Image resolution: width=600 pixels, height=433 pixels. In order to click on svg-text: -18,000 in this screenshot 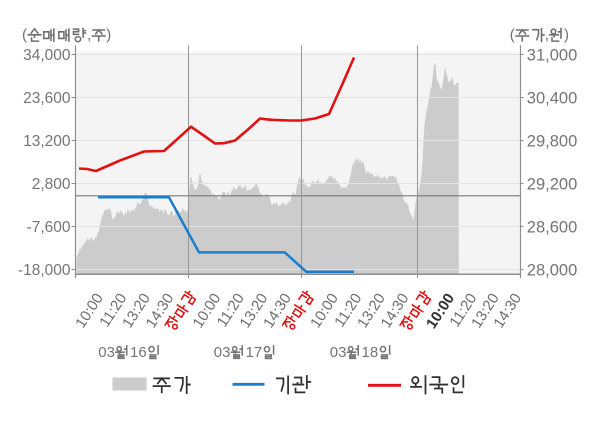, I will do `click(44, 270)`.